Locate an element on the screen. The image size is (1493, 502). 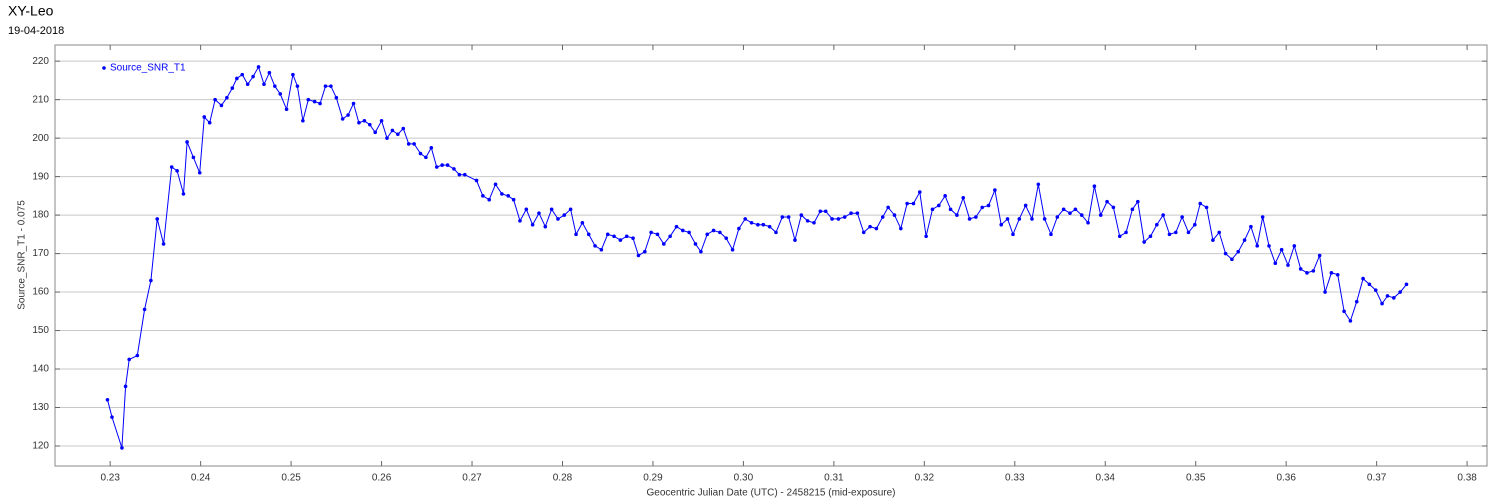
y-axis-label: Source_SNR_T1 - 0.075 is located at coordinates (22, 255).